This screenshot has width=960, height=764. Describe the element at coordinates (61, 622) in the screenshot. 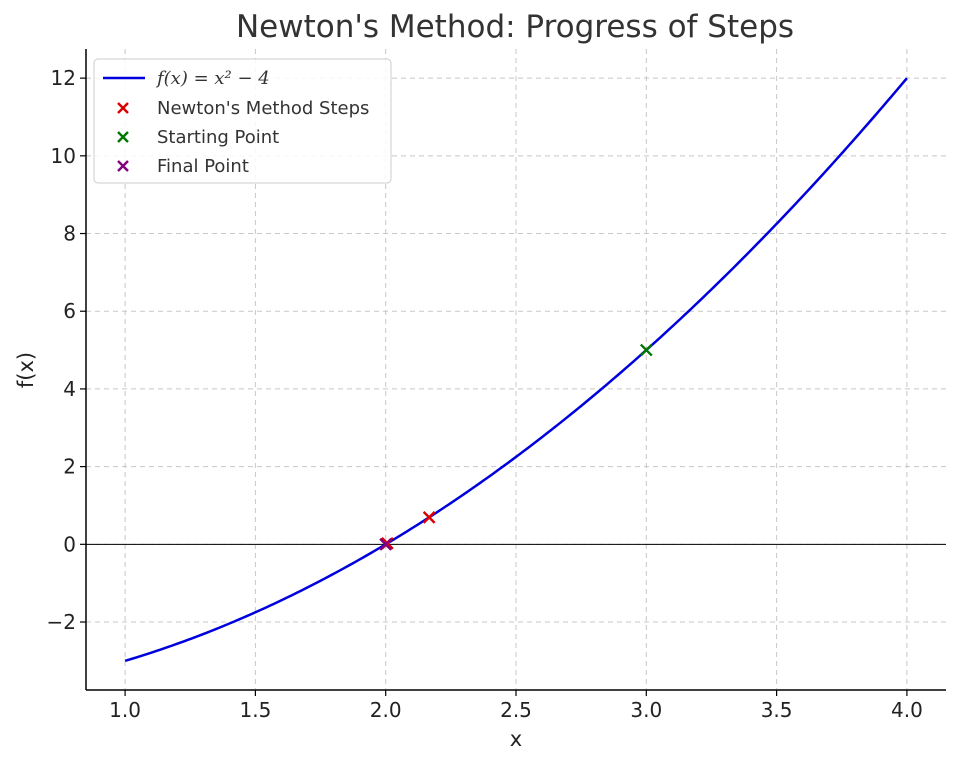

I see `y-tick-label-0: −2` at that location.